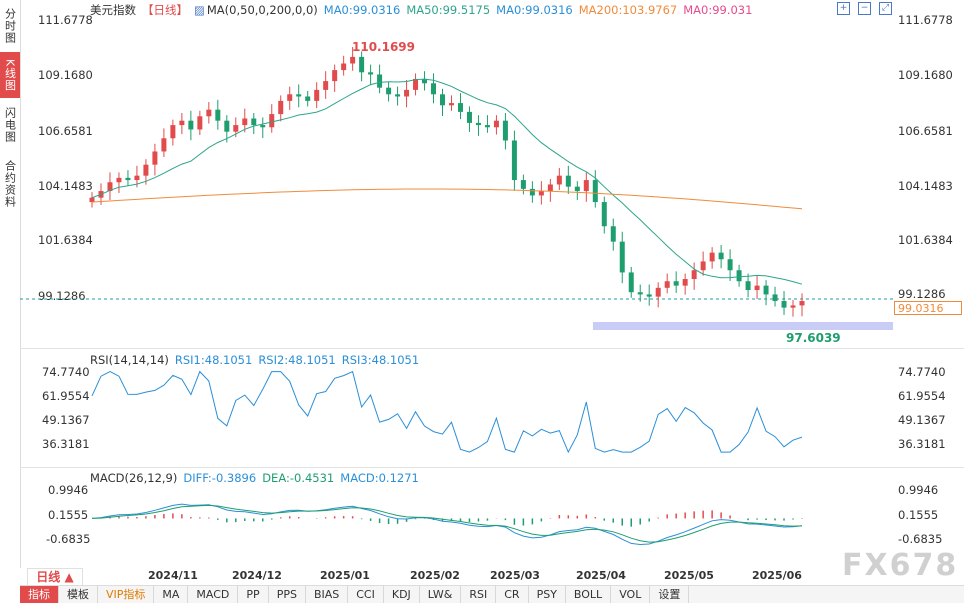  I want to click on y-tick-left: 99.1286, so click(62, 296).